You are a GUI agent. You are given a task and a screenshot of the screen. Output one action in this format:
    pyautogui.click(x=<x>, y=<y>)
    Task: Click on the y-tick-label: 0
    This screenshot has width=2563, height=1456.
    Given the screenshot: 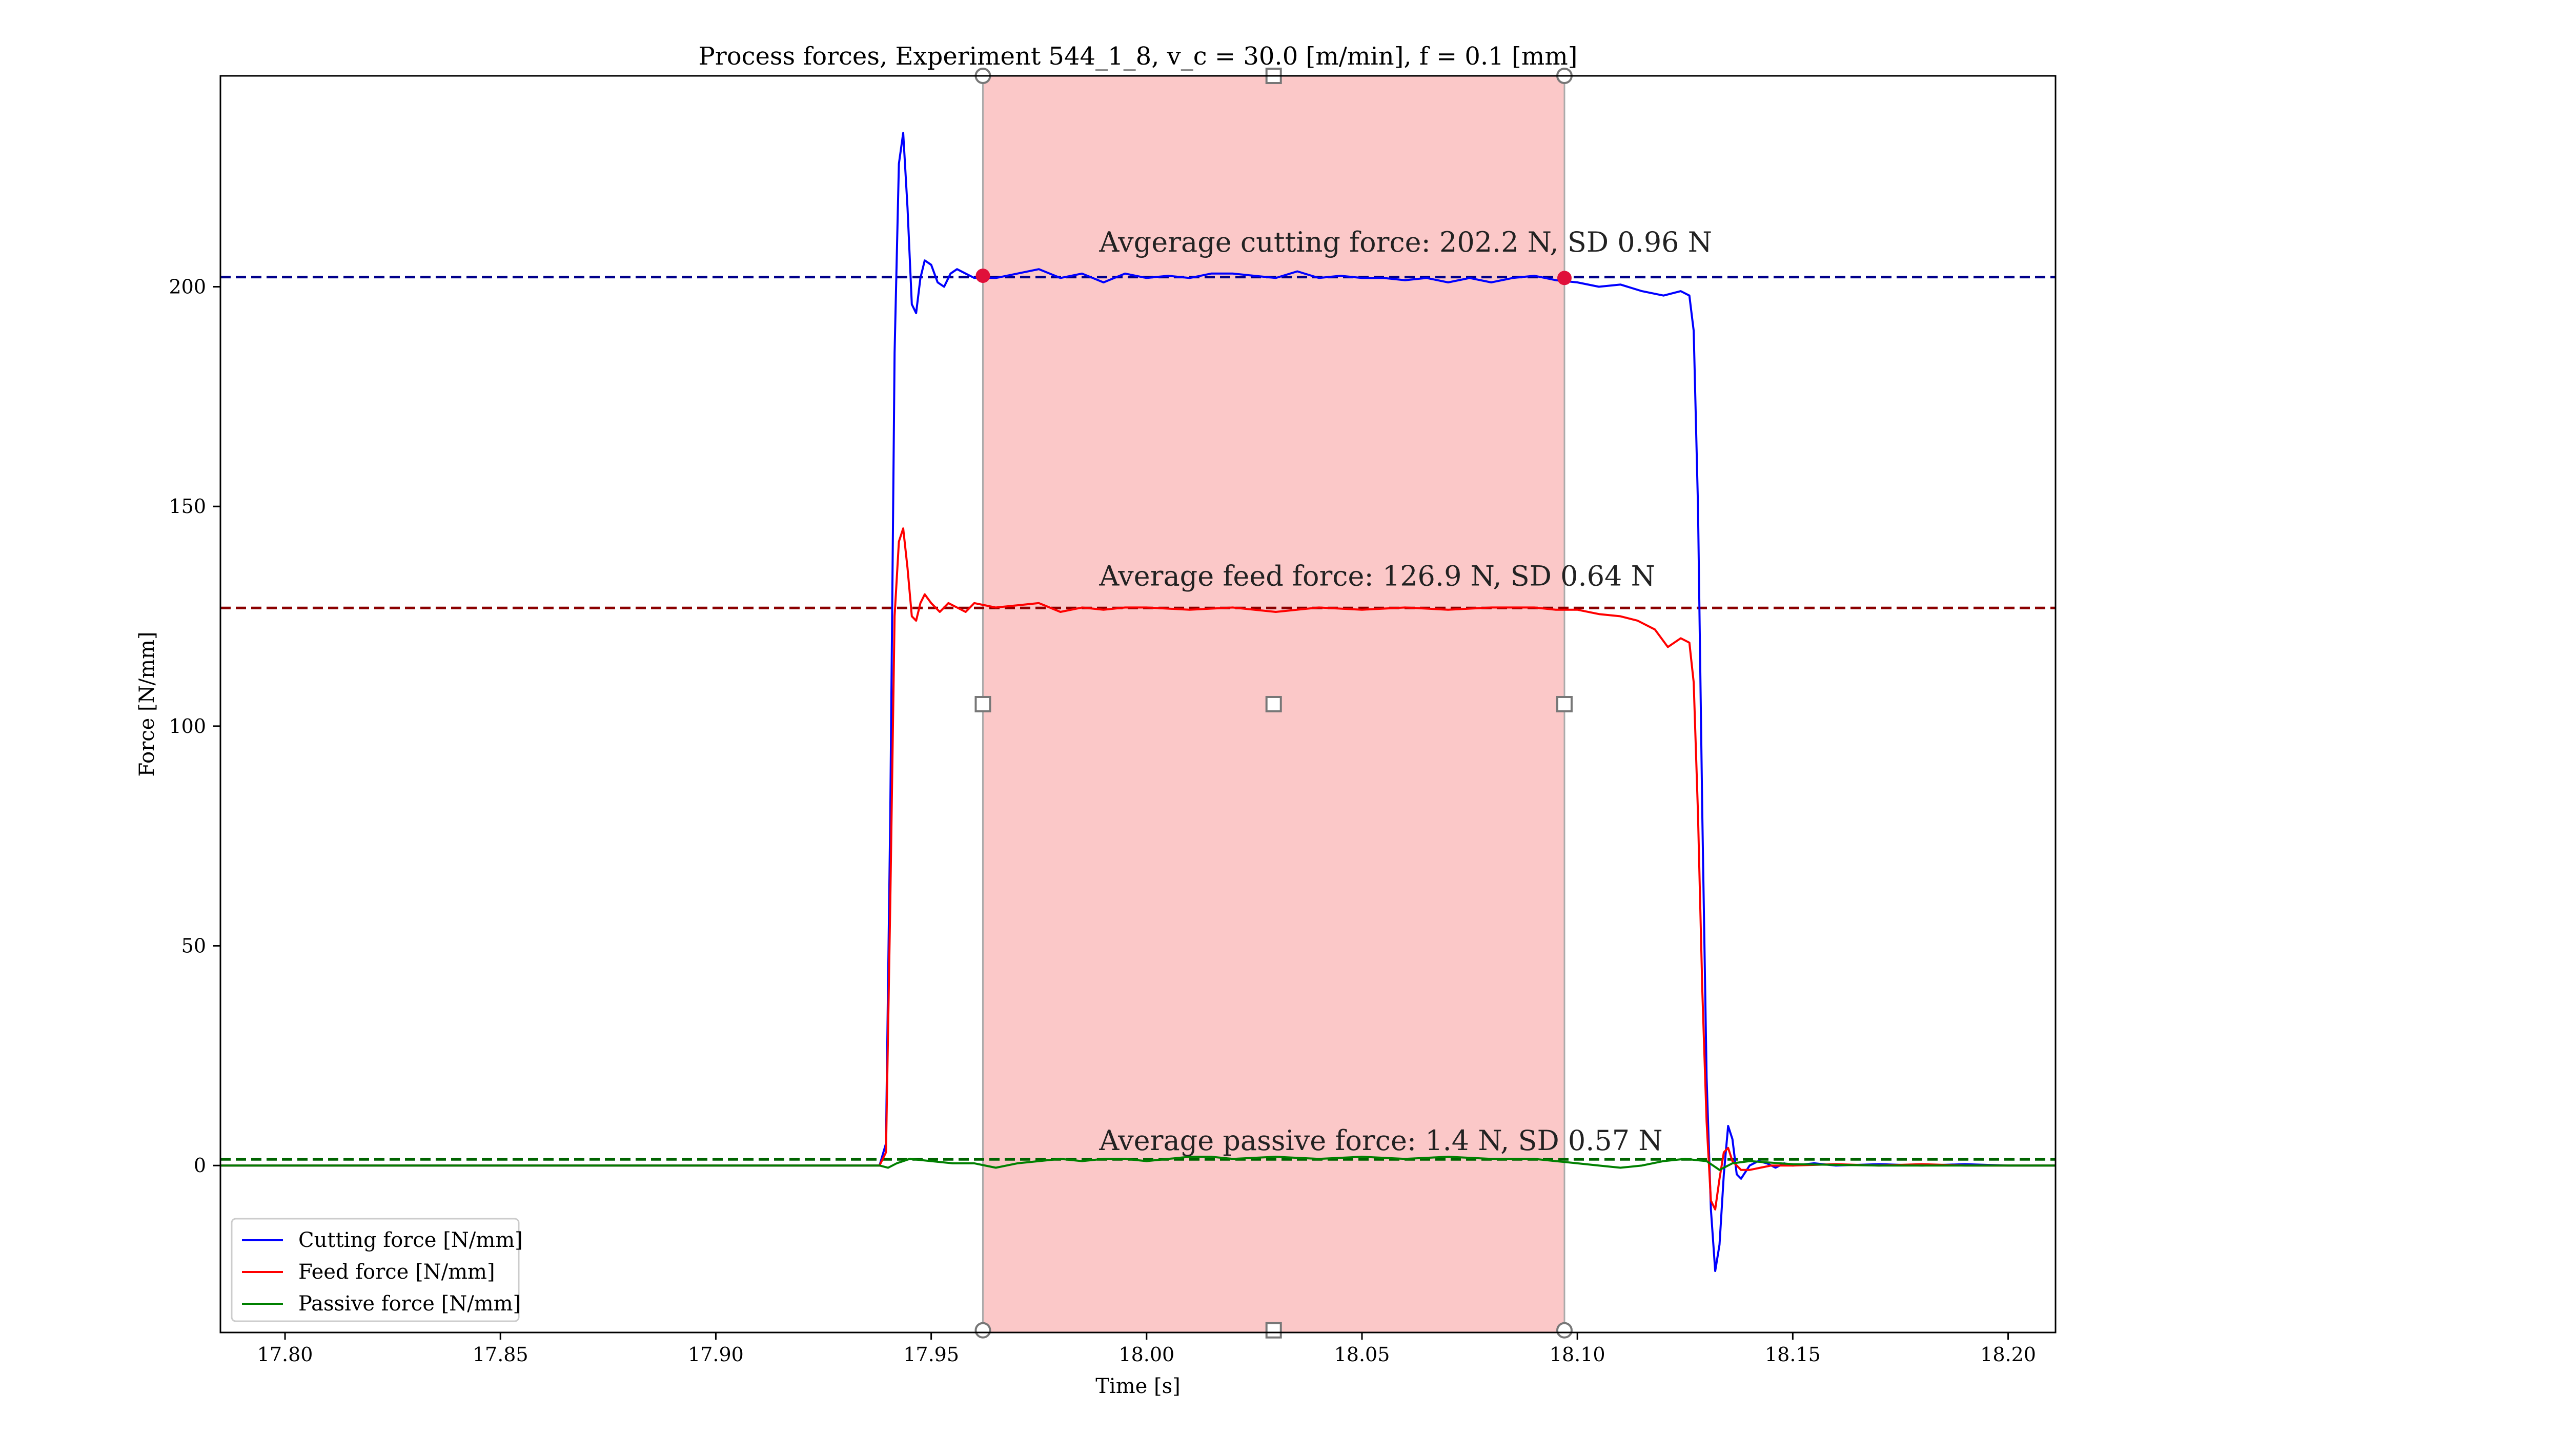 What is the action you would take?
    pyautogui.click(x=200, y=1165)
    